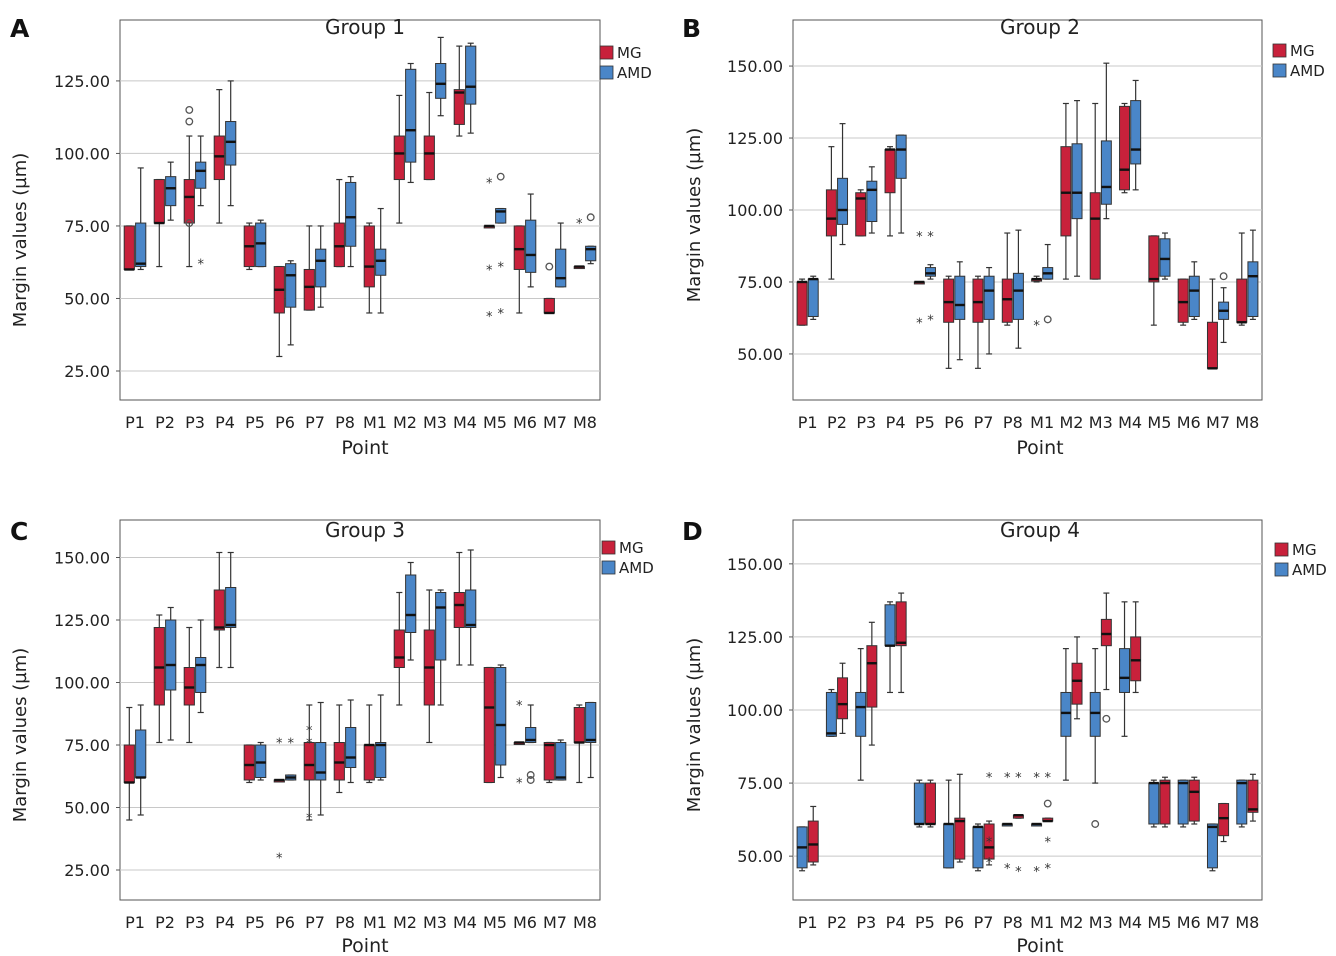  I want to click on box-p1-mg, so click(813, 835).